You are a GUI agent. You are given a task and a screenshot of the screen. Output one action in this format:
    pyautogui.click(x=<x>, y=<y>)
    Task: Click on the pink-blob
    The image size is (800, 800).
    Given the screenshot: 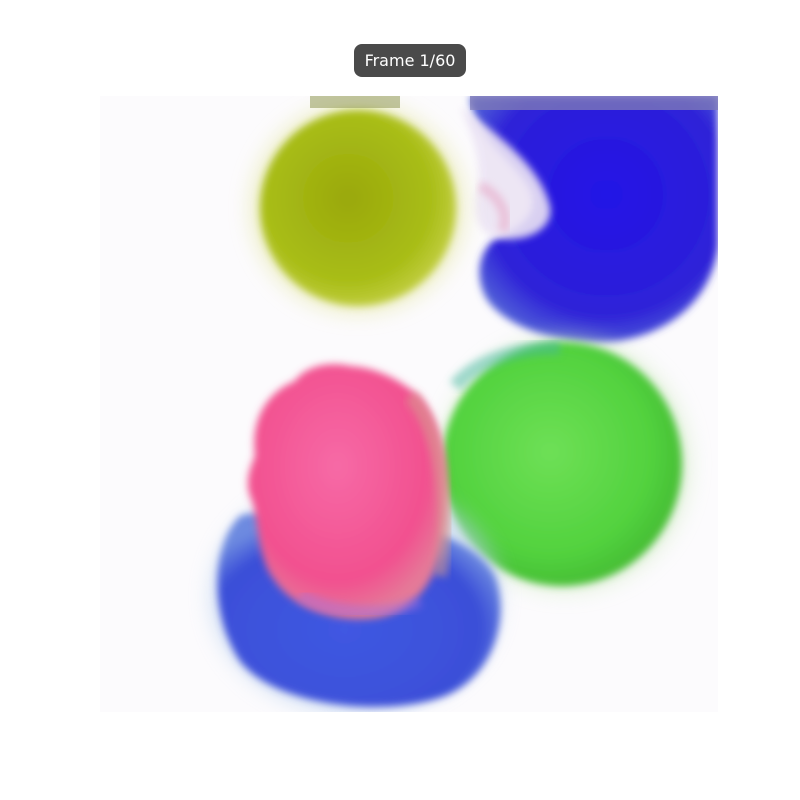 What is the action you would take?
    pyautogui.click(x=349, y=492)
    